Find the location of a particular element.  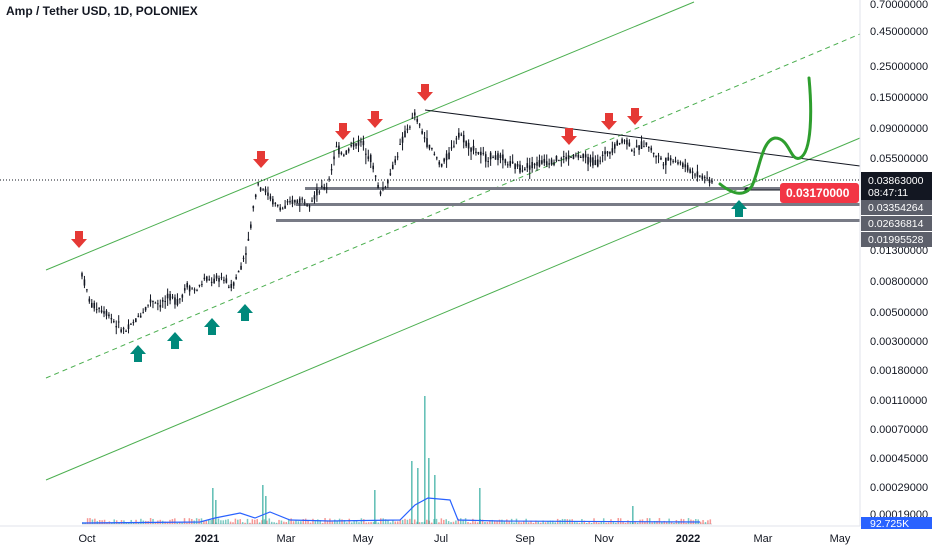

price-tick-label: 0.00800000 is located at coordinates (899, 282).